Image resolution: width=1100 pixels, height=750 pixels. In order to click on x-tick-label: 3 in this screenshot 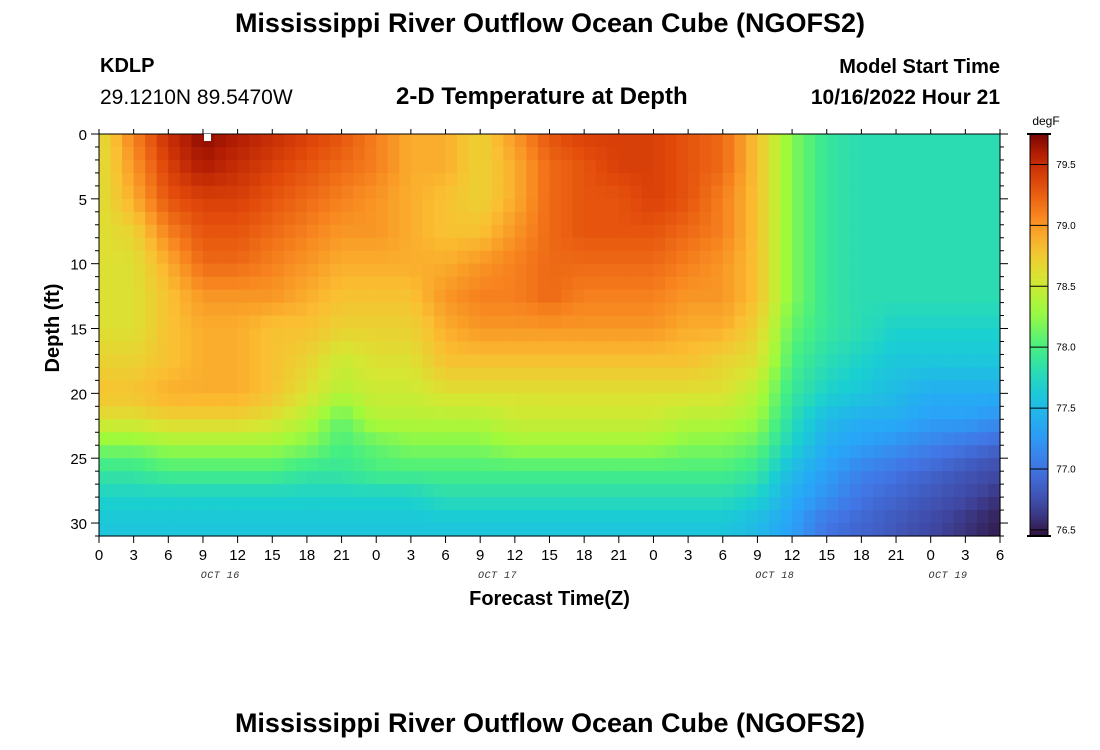, I will do `click(133, 555)`.